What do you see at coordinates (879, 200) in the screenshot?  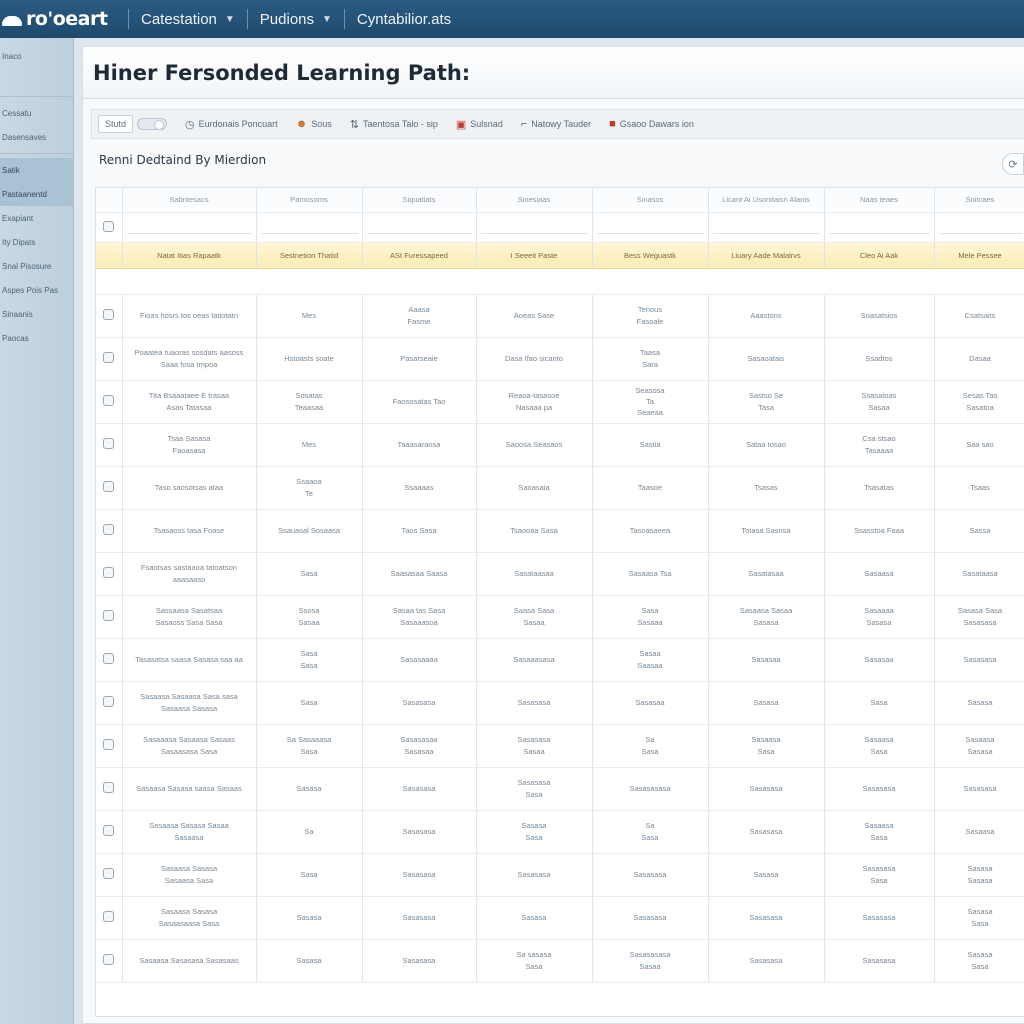 I see `column-header: Naas teaes` at bounding box center [879, 200].